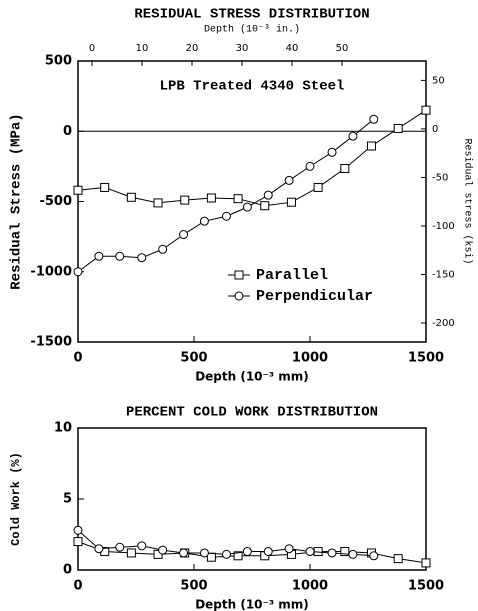  Describe the element at coordinates (440, 177) in the screenshot. I see `y2-tick-label: -50` at that location.